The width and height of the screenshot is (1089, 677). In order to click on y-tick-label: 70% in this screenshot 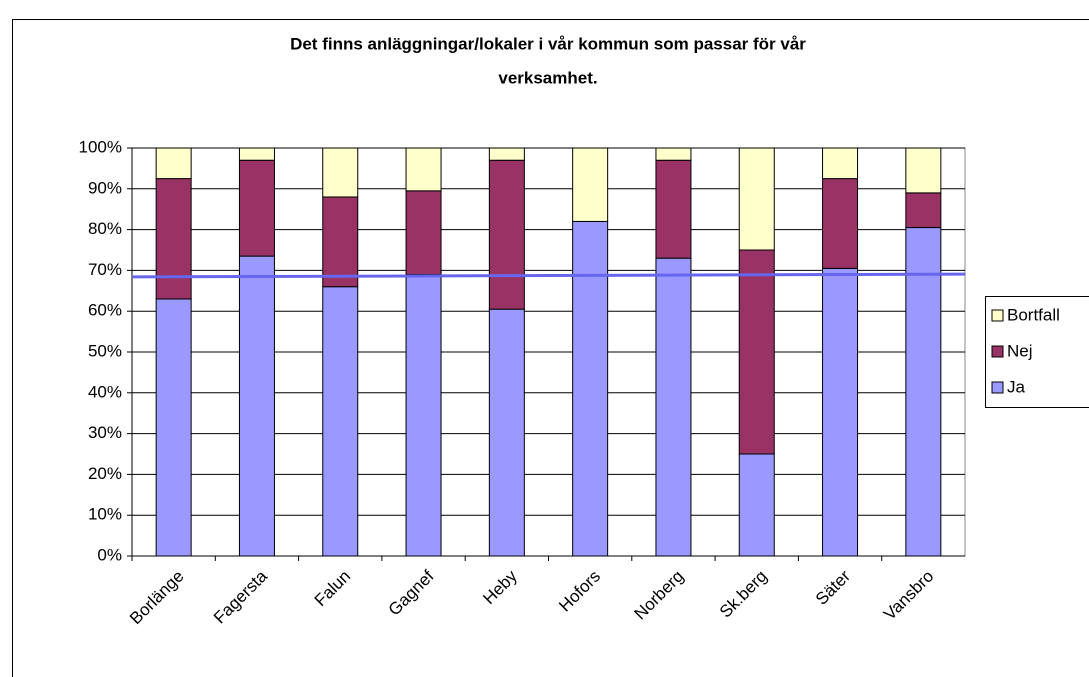, I will do `click(105, 269)`.